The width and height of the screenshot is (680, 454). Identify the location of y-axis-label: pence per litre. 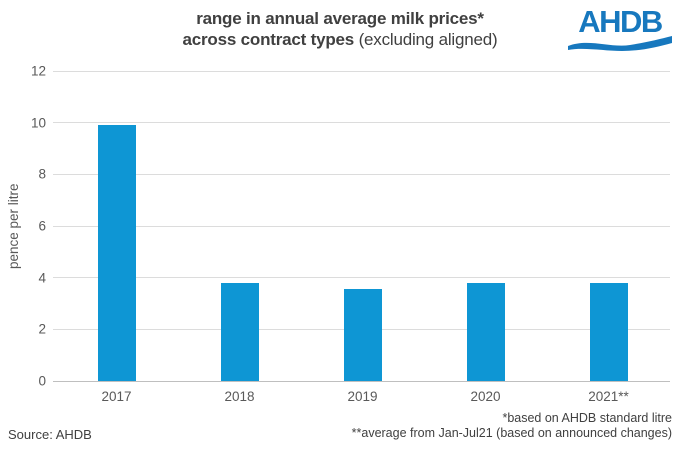
(13, 226).